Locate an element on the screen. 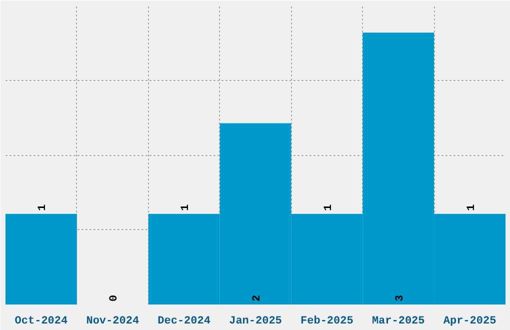 The width and height of the screenshot is (510, 330). x-tick-label: Mar-2025 is located at coordinates (399, 322).